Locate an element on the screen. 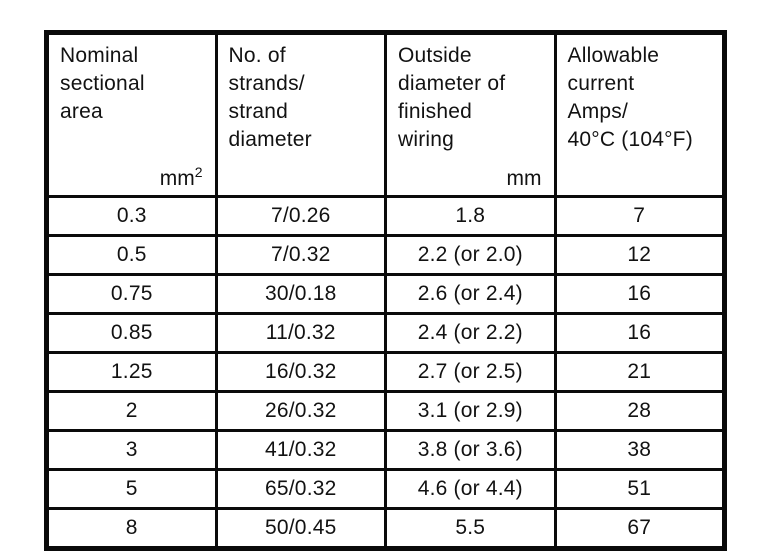  table-cell: 4.6 (or 4.4) is located at coordinates (470, 489).